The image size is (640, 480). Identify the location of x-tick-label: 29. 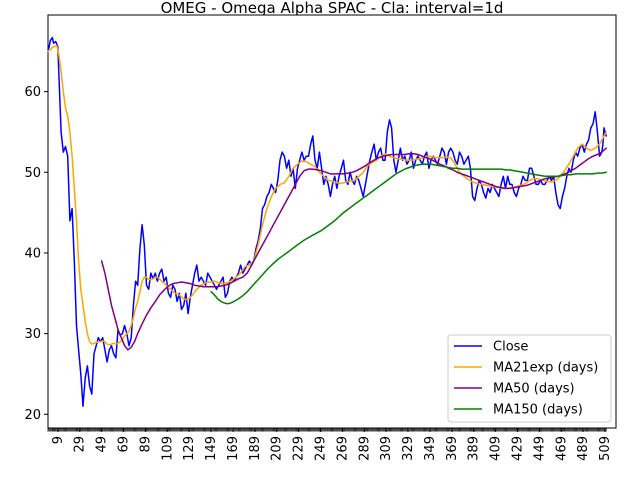
(80, 444).